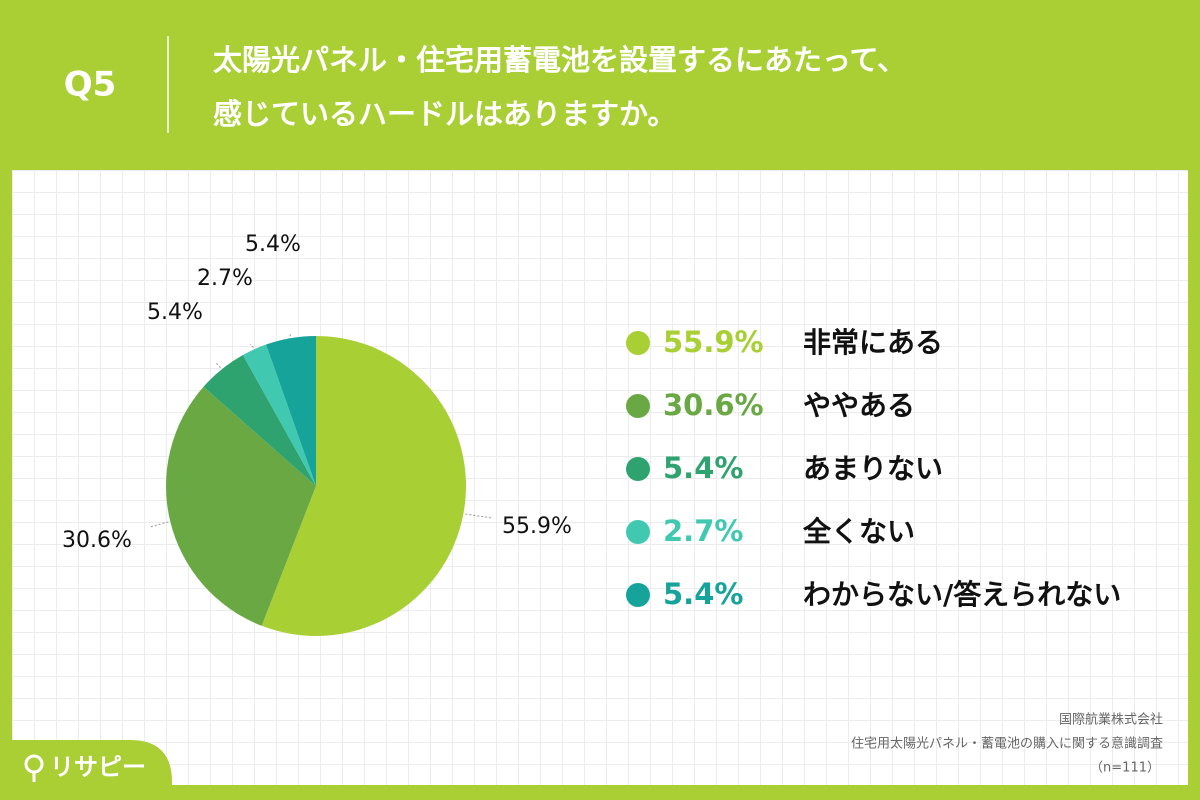  I want to click on legend-value: 2.7%, so click(703, 531).